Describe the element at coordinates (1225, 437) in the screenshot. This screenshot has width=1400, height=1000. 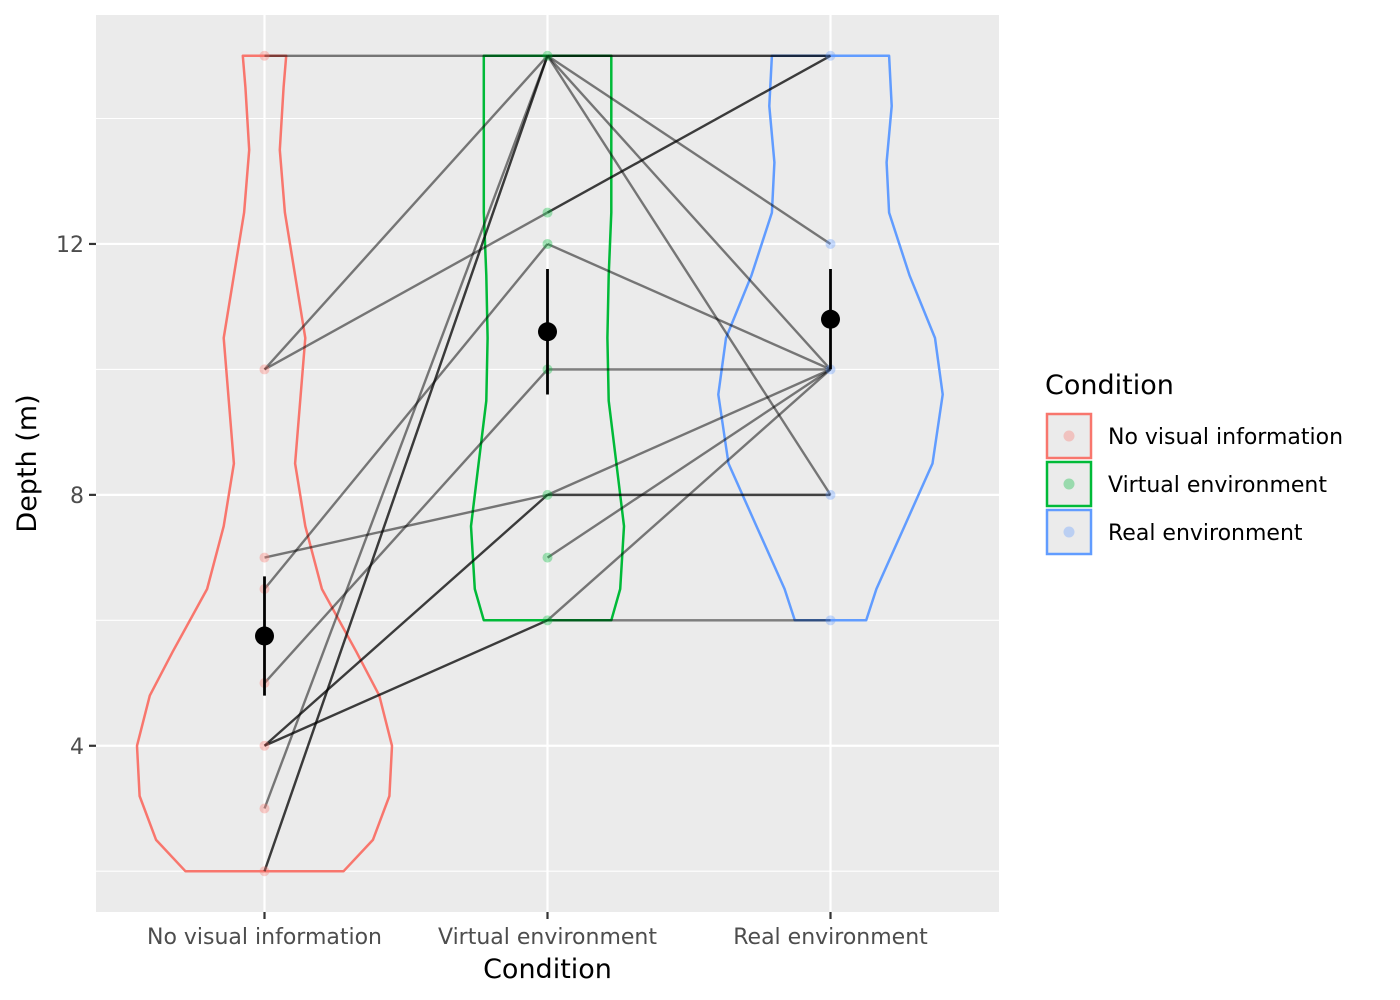
I see `legend-label-0: No visual information` at that location.